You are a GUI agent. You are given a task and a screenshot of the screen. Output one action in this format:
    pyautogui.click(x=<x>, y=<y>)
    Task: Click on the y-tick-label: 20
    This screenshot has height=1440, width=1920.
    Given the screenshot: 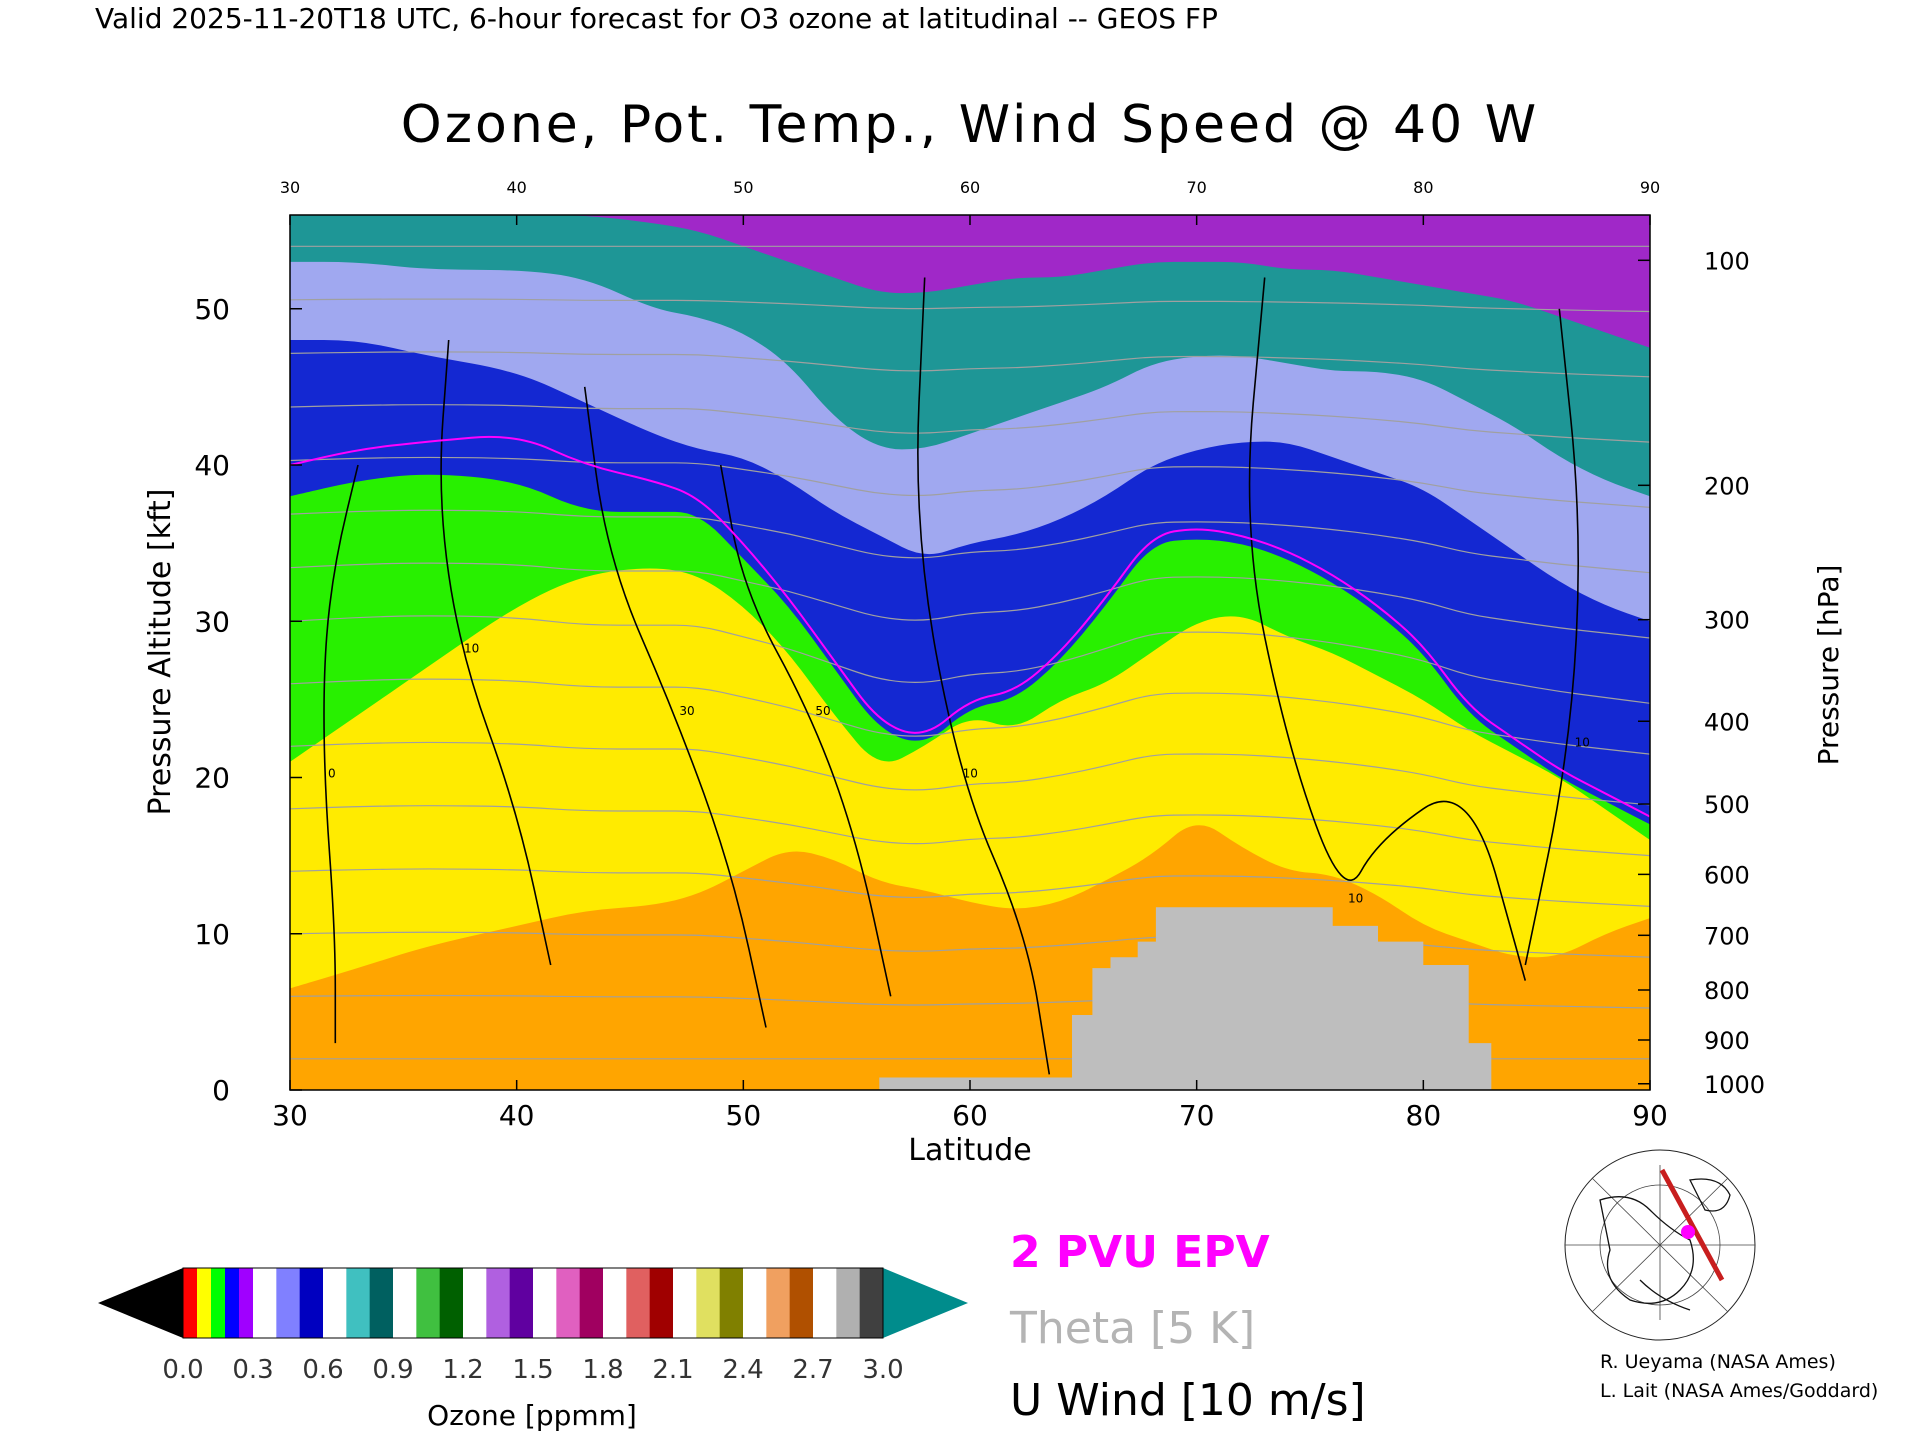 What is the action you would take?
    pyautogui.click(x=212, y=778)
    